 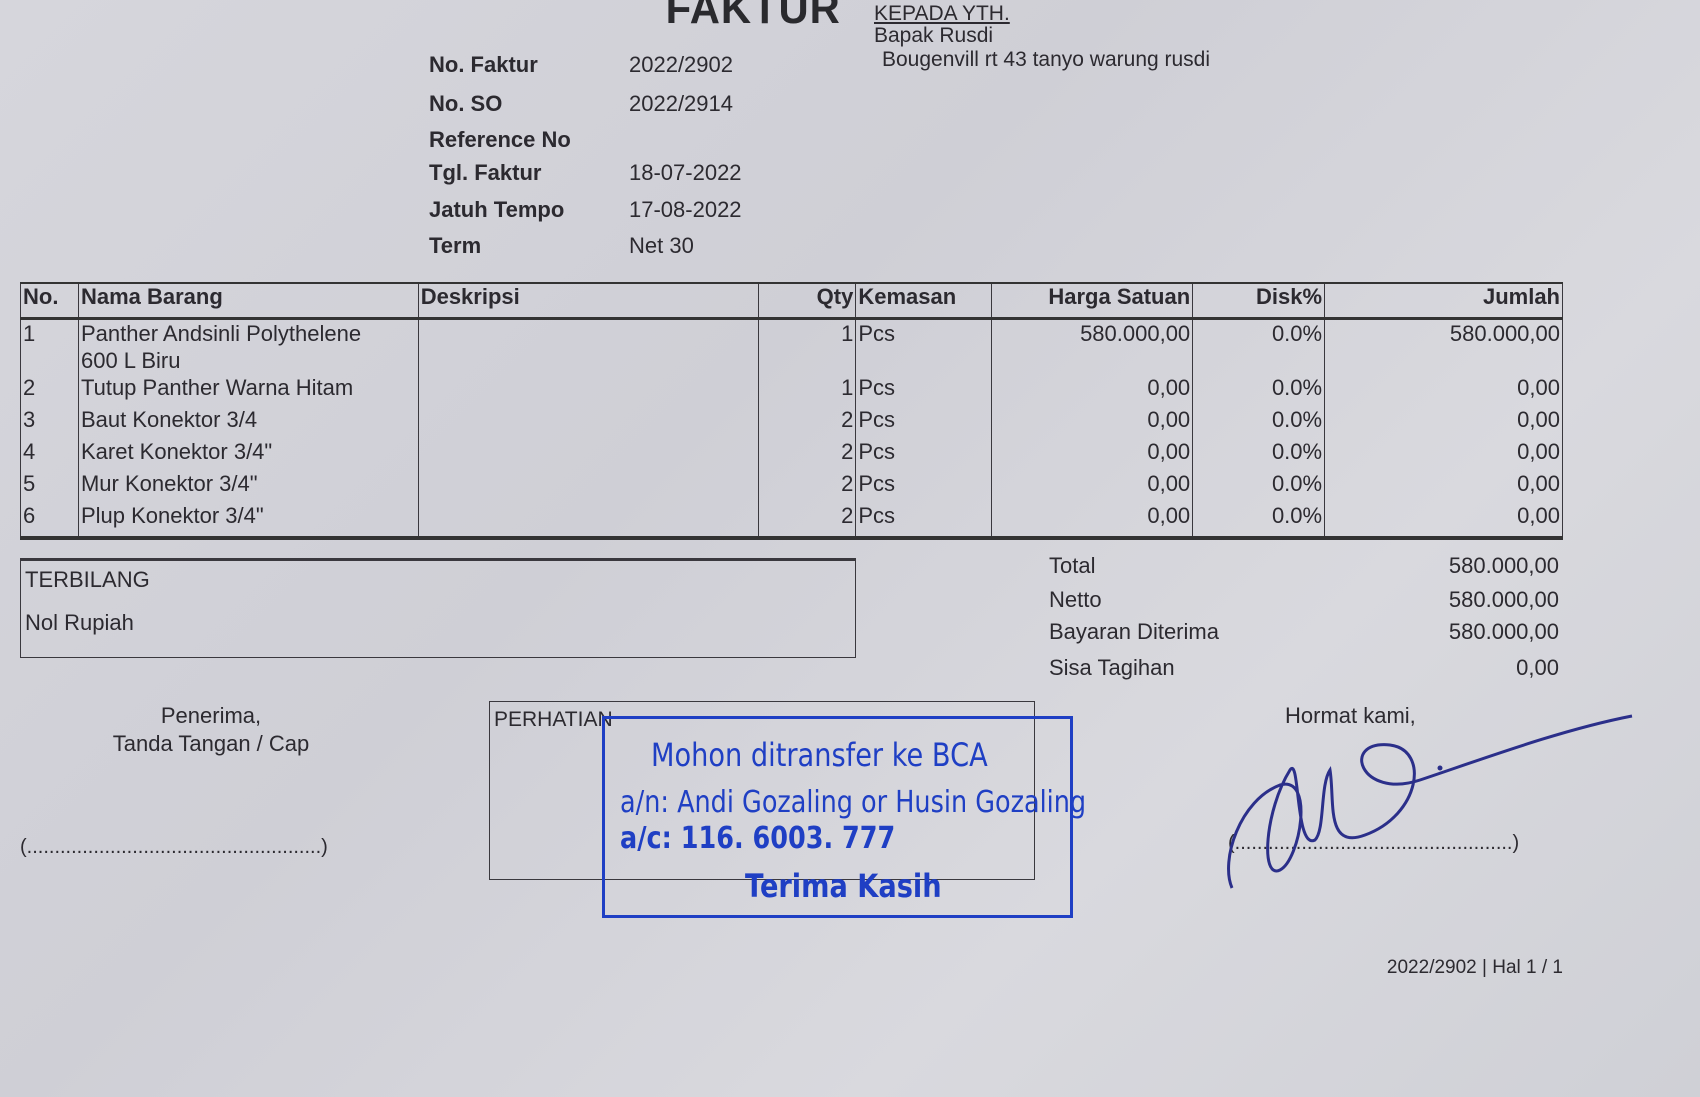 What do you see at coordinates (248, 301) in the screenshot?
I see `col-nama-barang: Nama Barang` at bounding box center [248, 301].